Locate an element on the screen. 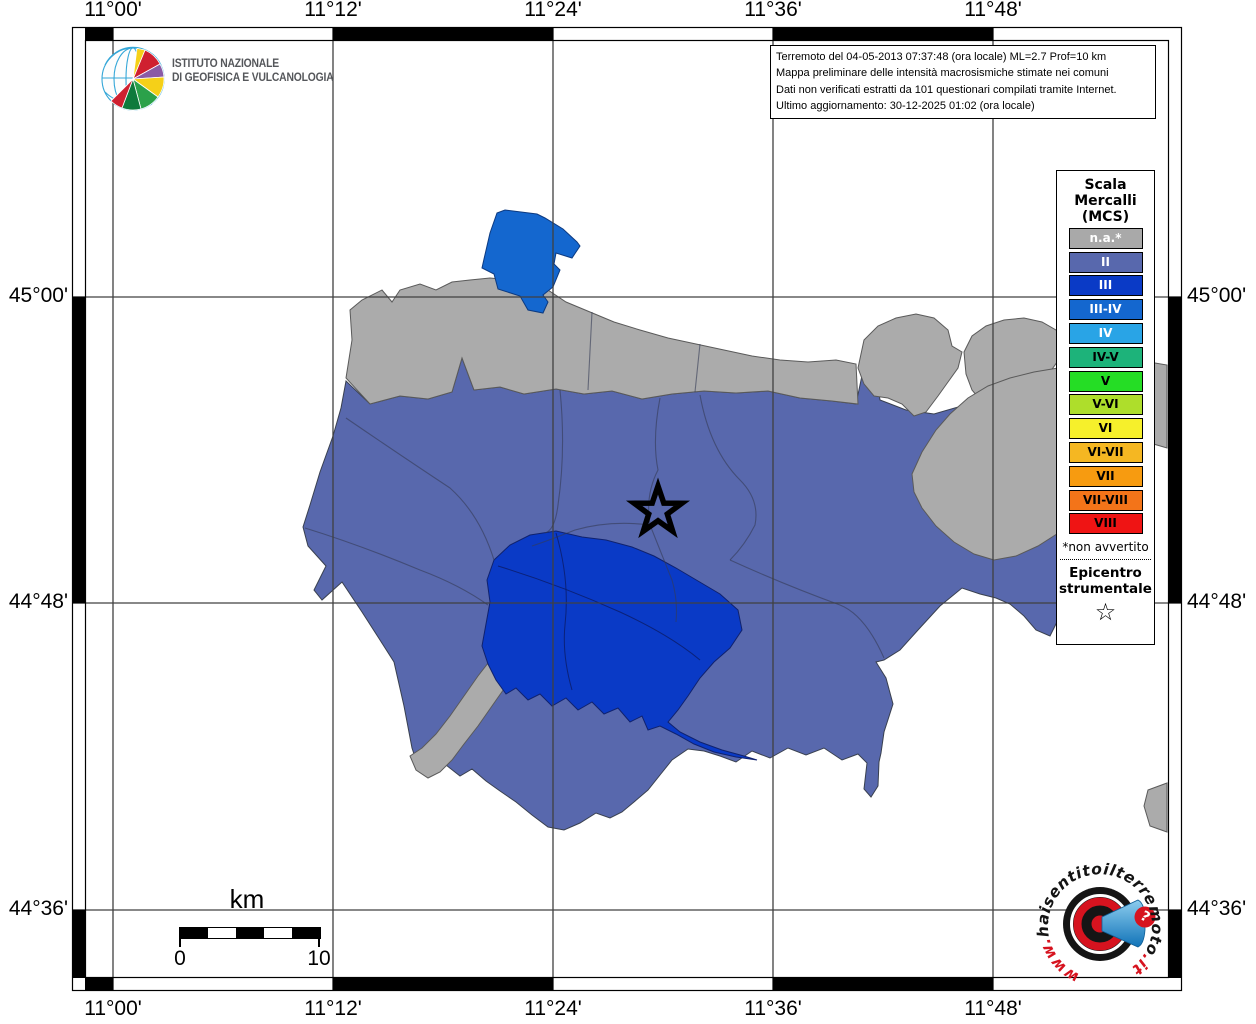  axis-label-top: 11°36' is located at coordinates (773, 10).